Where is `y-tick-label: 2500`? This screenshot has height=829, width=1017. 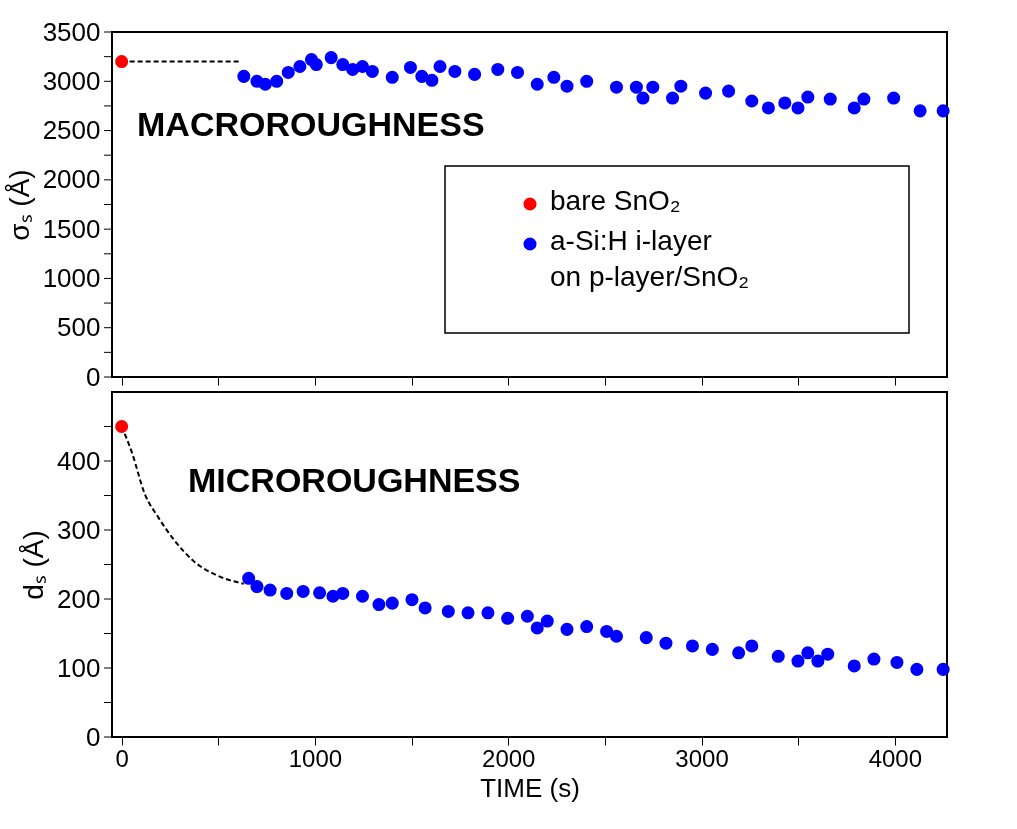 y-tick-label: 2500 is located at coordinates (71, 130).